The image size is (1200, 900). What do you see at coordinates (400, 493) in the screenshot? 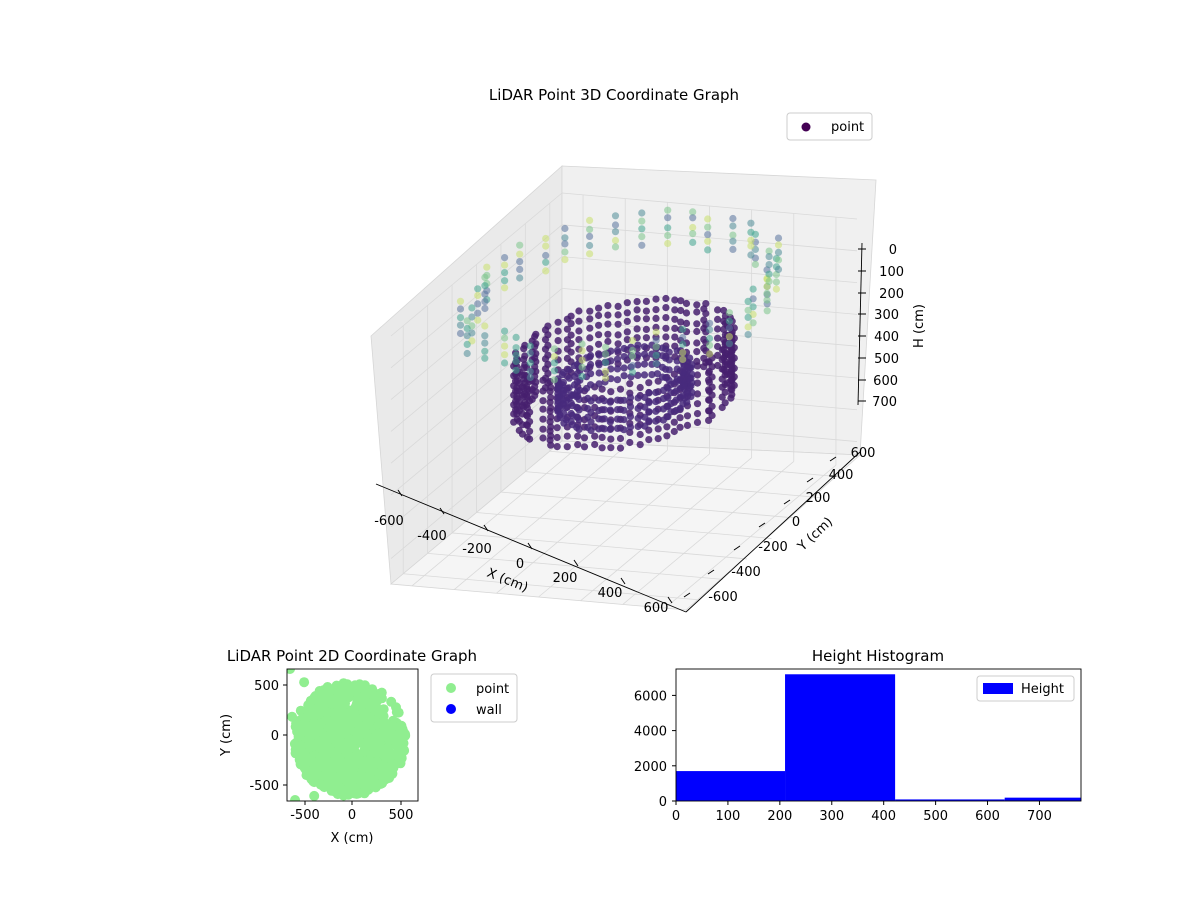
I see `x-tick-mark` at bounding box center [400, 493].